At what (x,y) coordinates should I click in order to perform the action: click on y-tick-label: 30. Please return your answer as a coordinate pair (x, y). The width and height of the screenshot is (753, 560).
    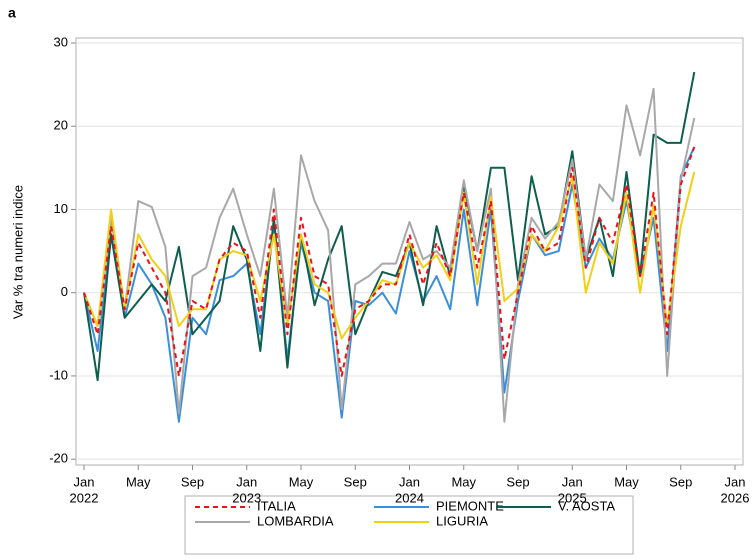
    Looking at the image, I should click on (61, 41).